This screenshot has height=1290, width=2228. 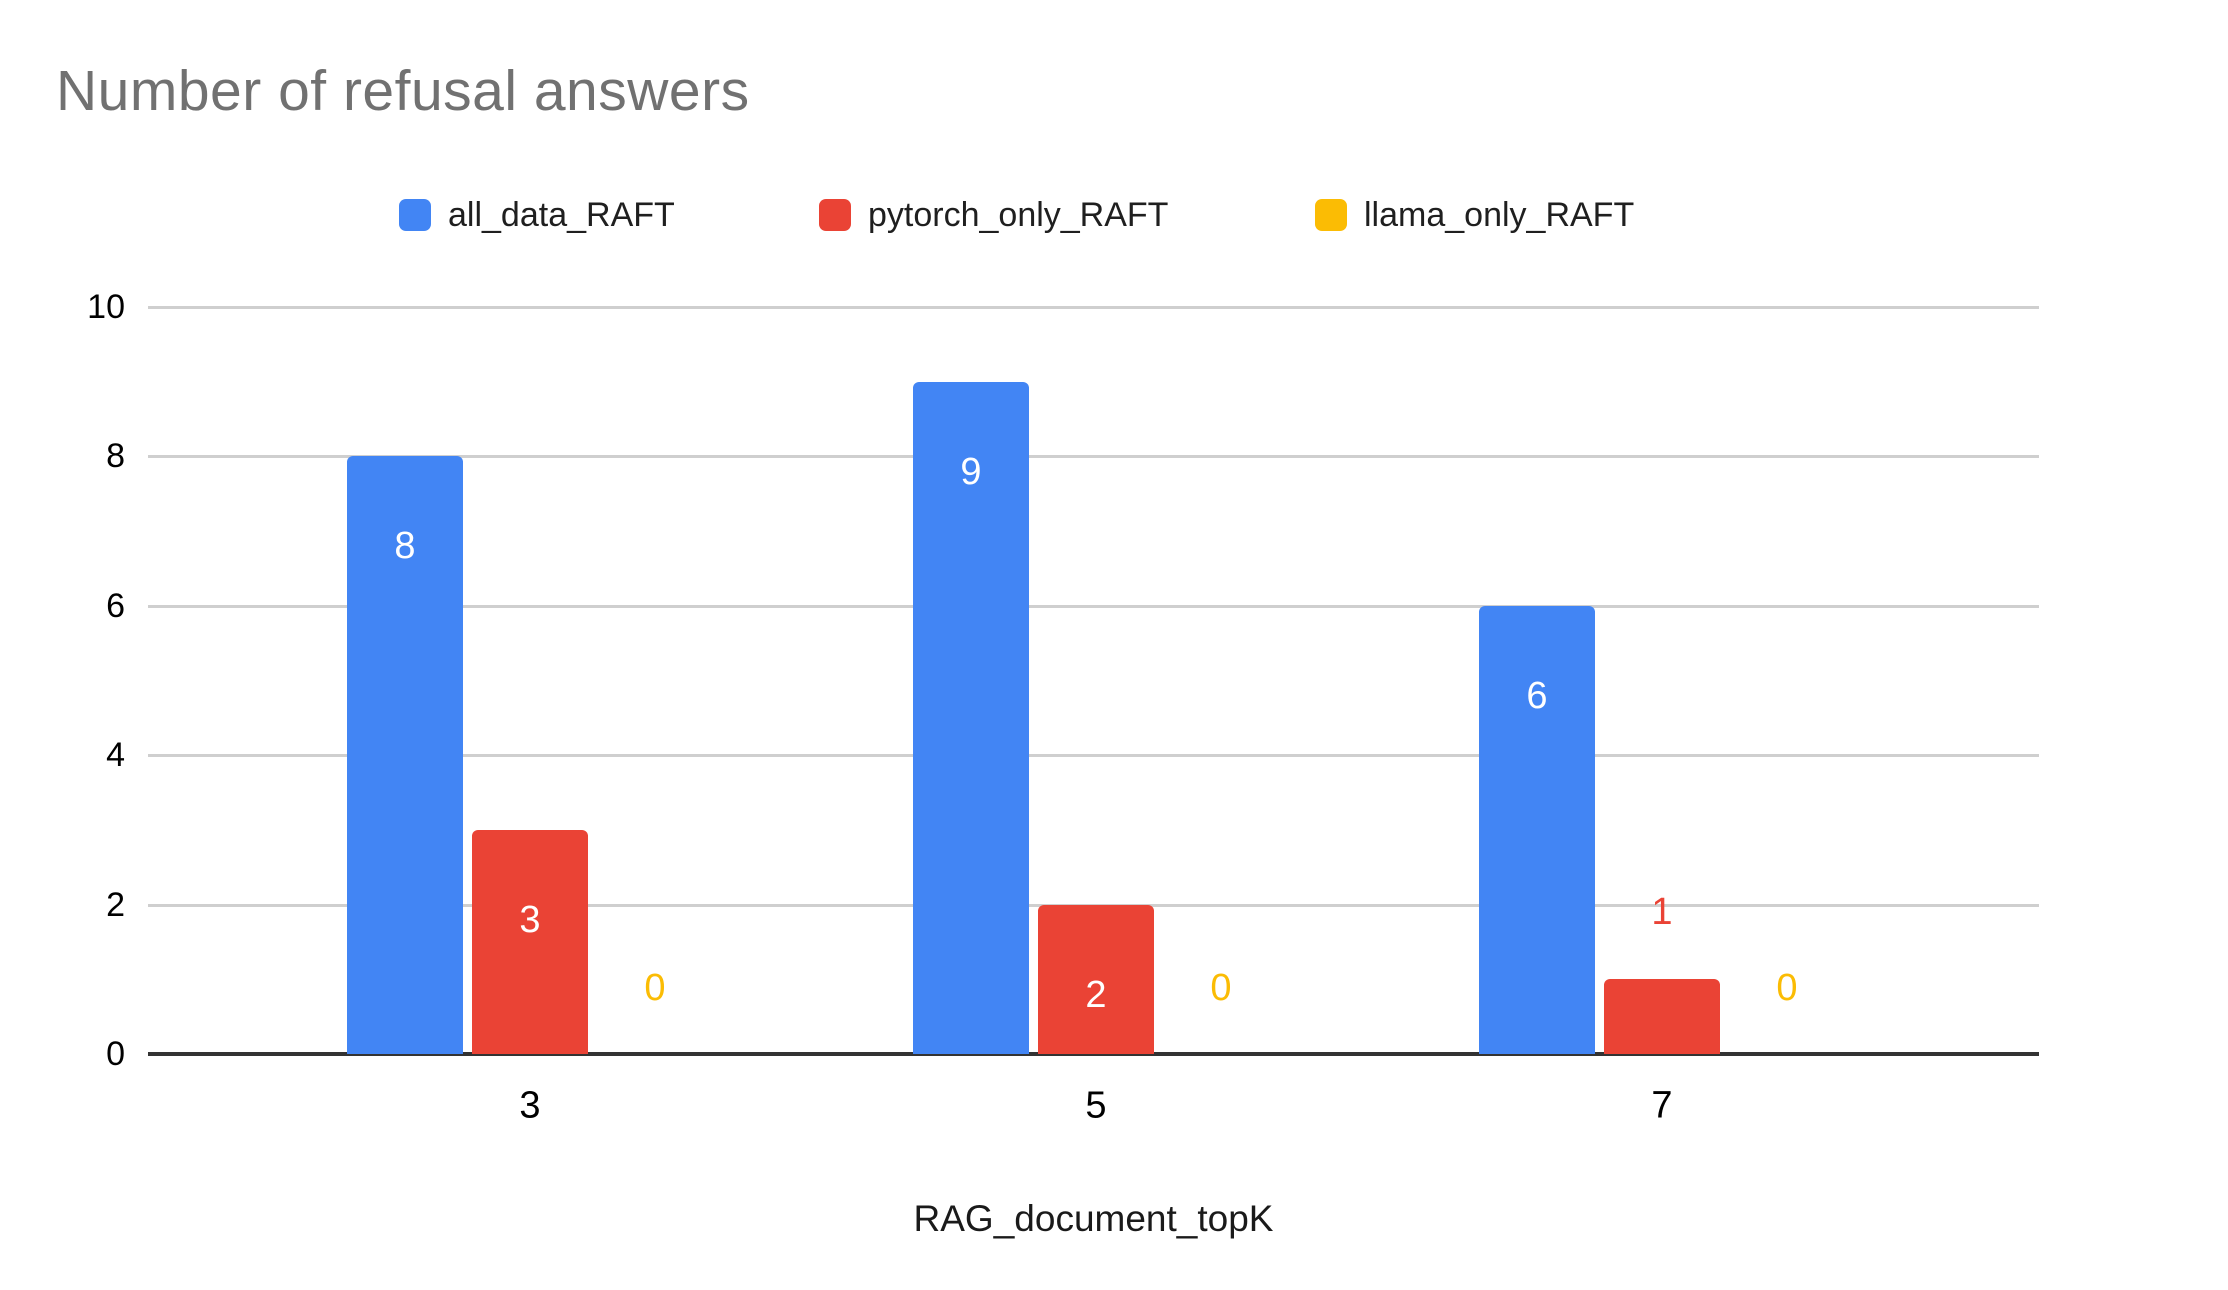 What do you see at coordinates (1221, 988) in the screenshot?
I see `bar-value-label-llama_only_RAFT-cat5: 0` at bounding box center [1221, 988].